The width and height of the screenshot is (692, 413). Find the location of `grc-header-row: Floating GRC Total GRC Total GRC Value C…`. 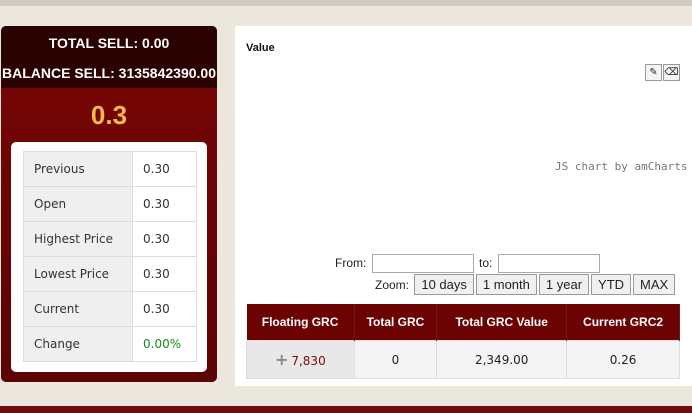

grc-header-row: Floating GRC Total GRC Total GRC Value C… is located at coordinates (463, 322).